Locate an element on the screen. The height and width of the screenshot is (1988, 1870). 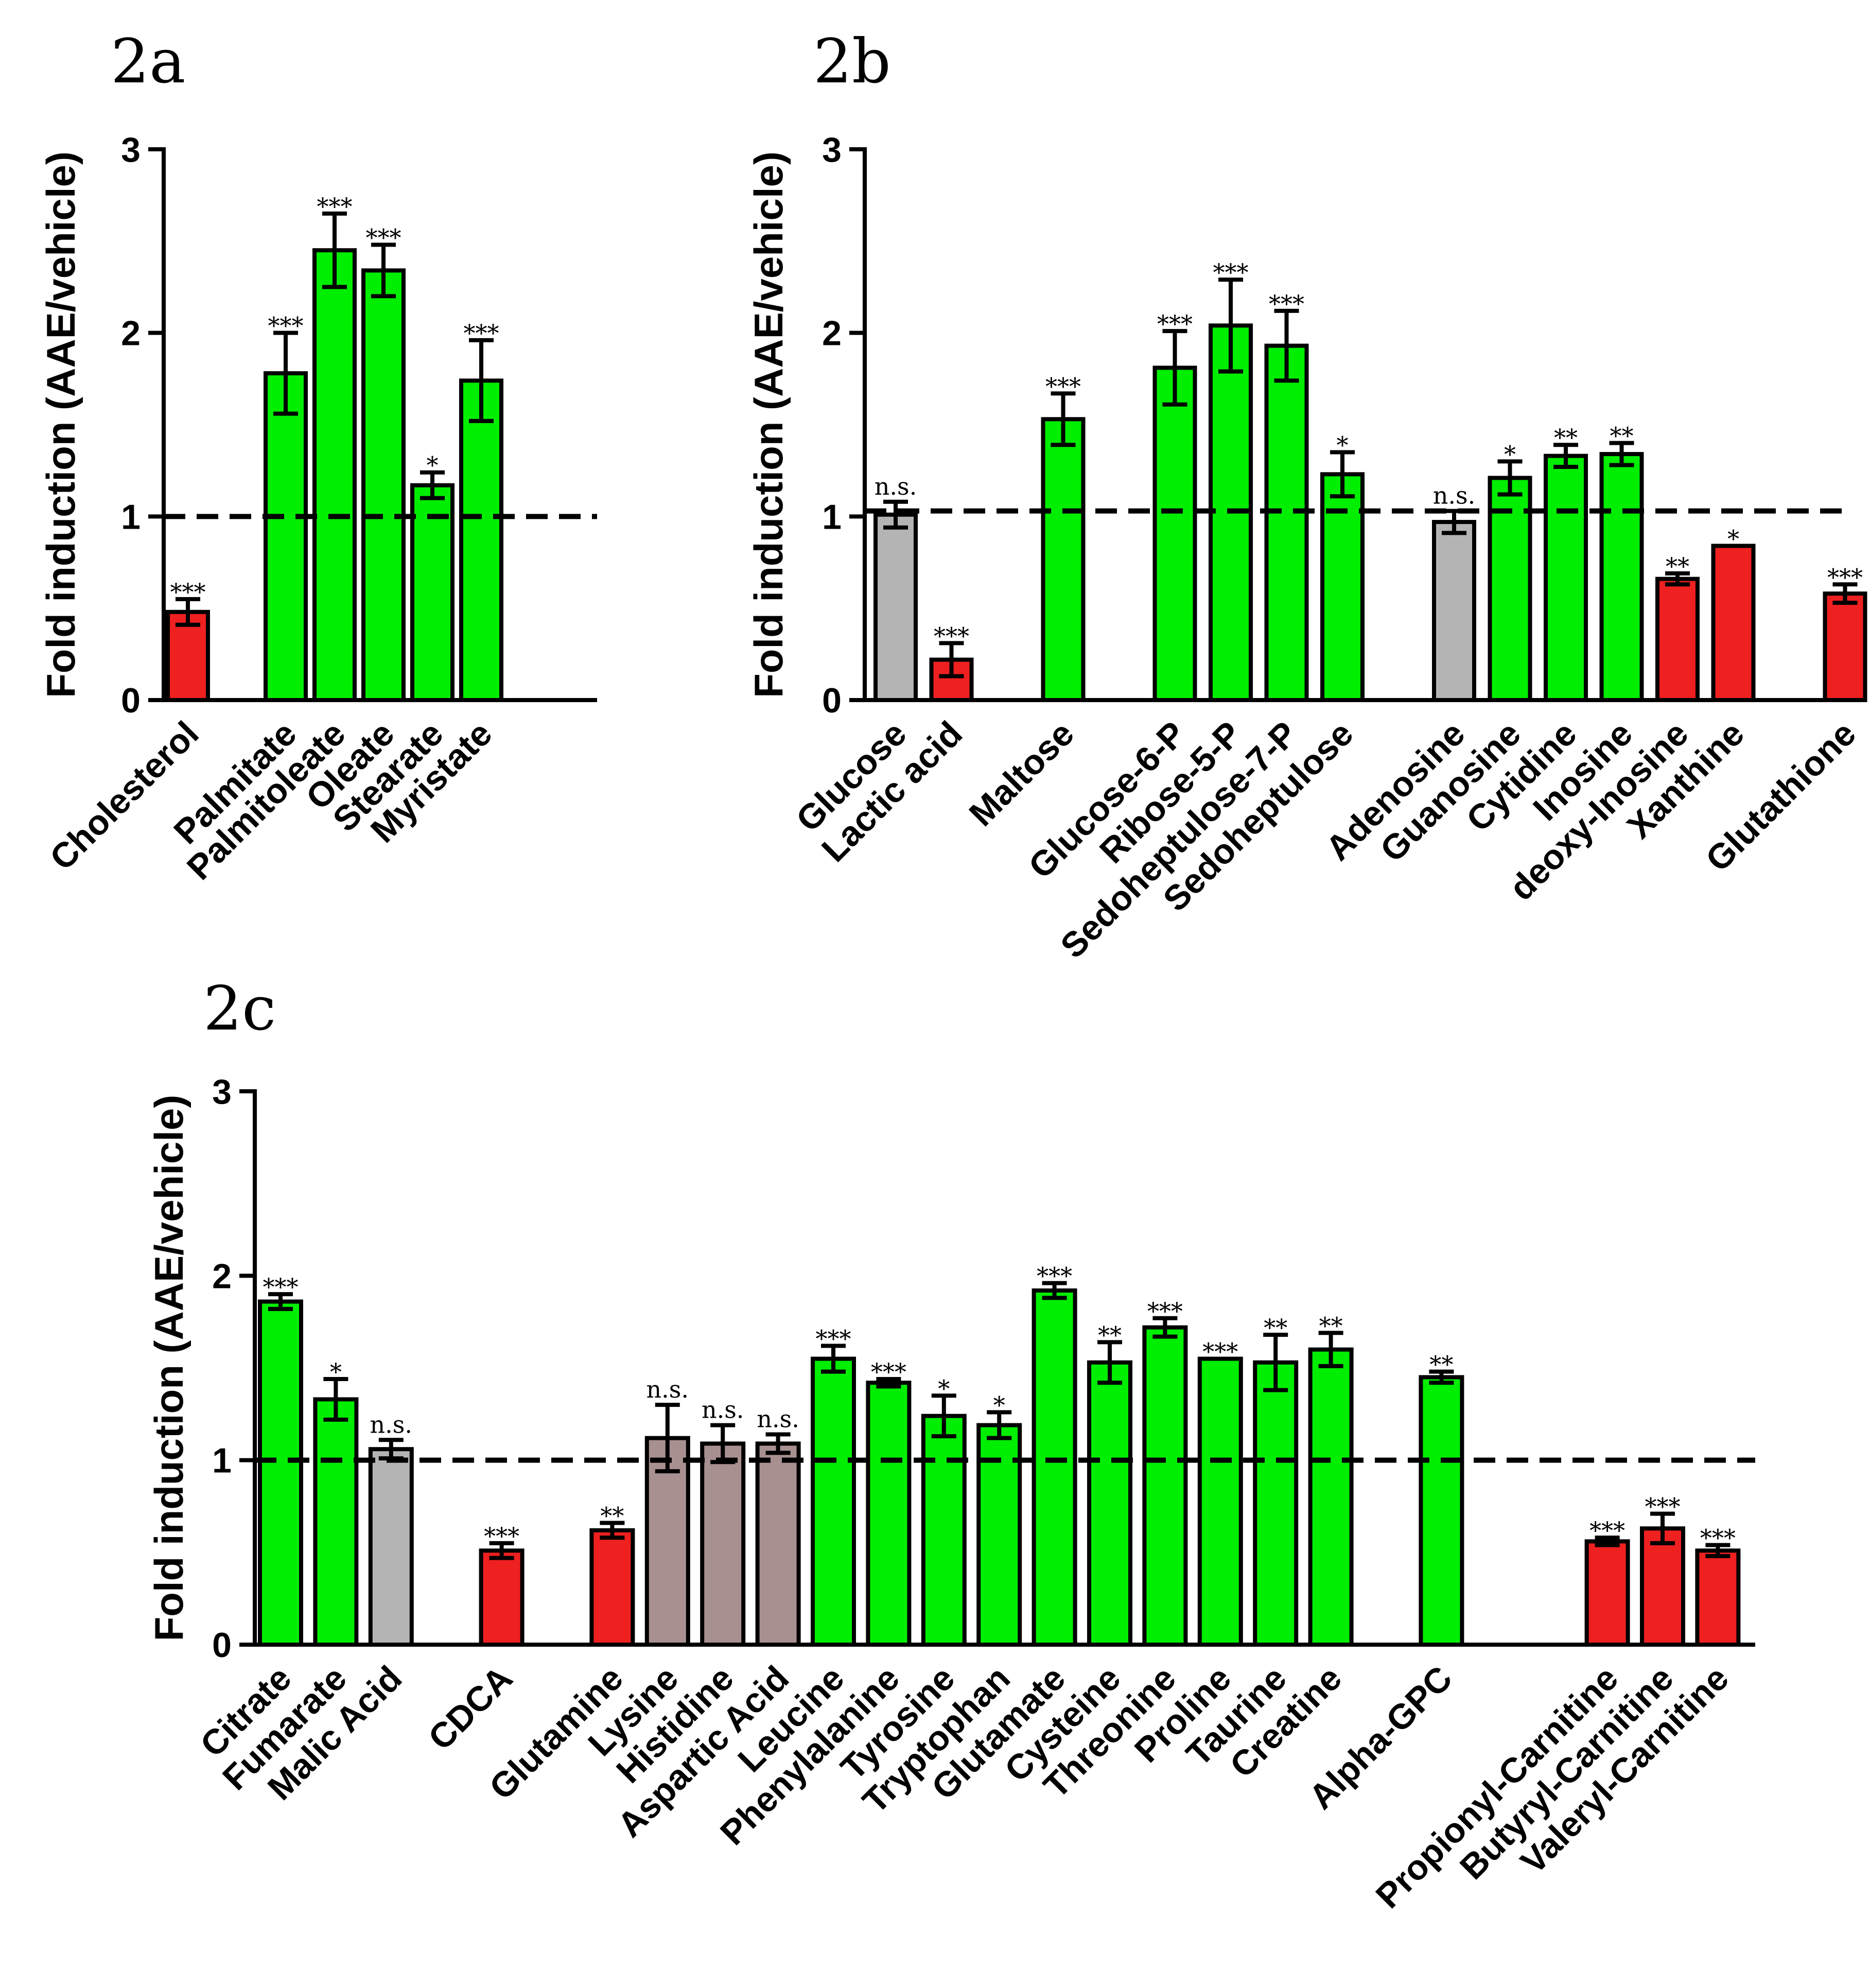
category-label: Cholesterol is located at coordinates (124, 796).